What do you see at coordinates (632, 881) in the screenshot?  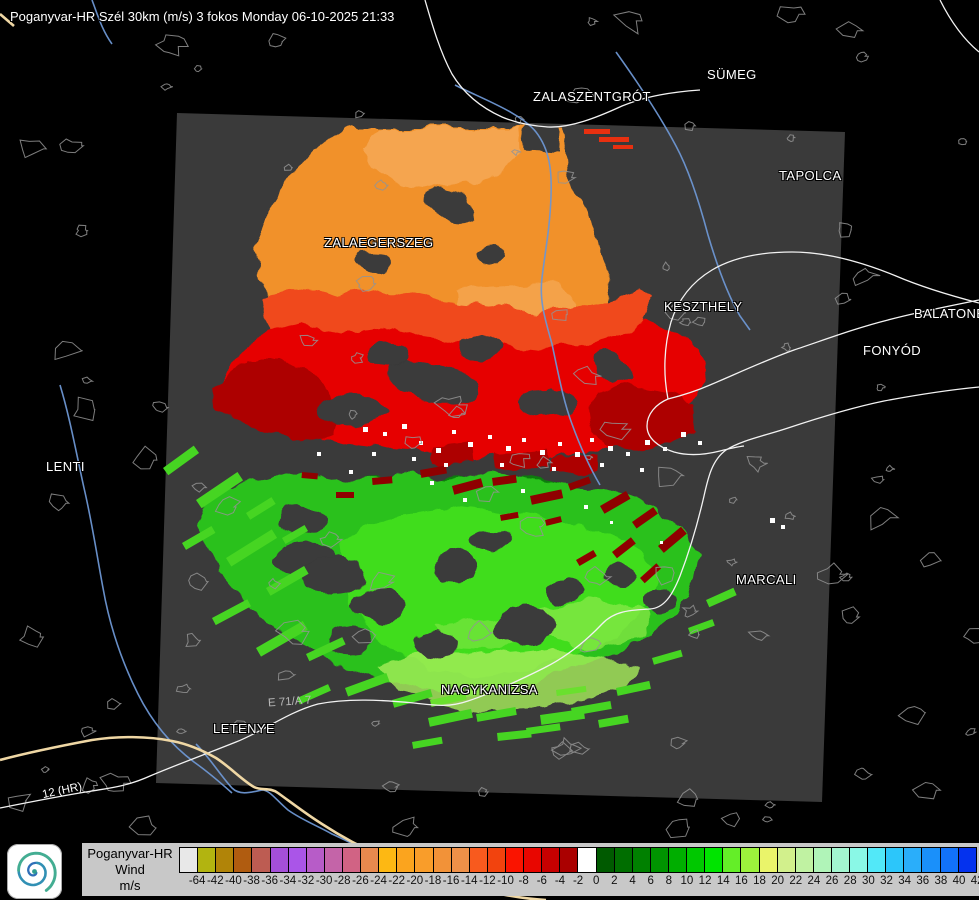 I see `scale-tick-label: 4` at bounding box center [632, 881].